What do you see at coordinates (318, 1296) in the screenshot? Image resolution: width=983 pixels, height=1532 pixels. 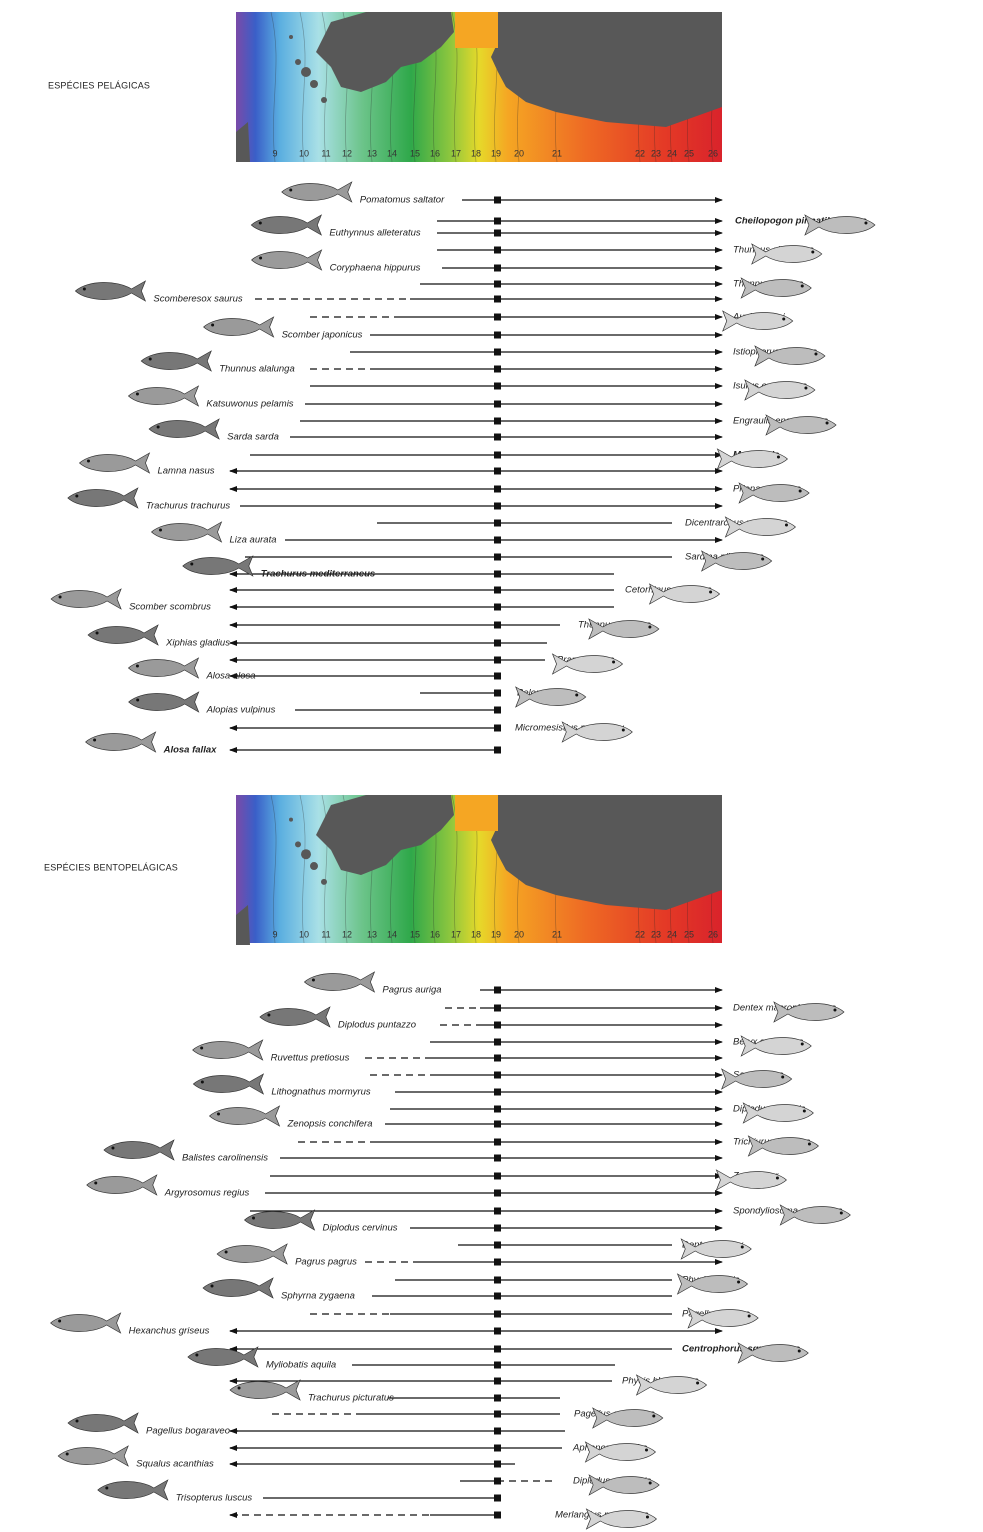 I see `species-name: Sphyrna zygaena` at bounding box center [318, 1296].